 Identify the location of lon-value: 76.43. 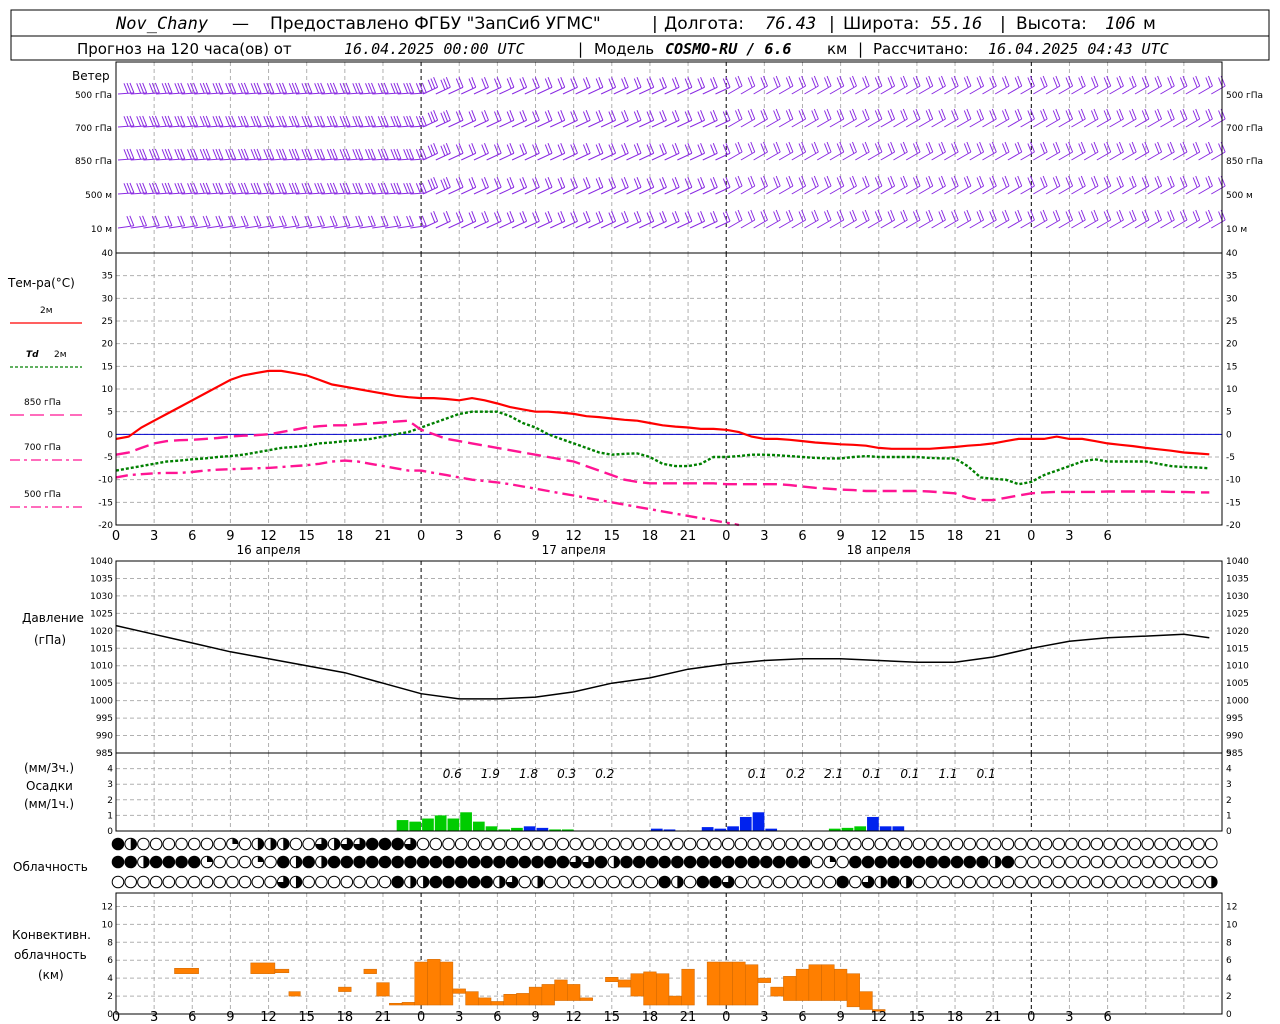
(790, 24).